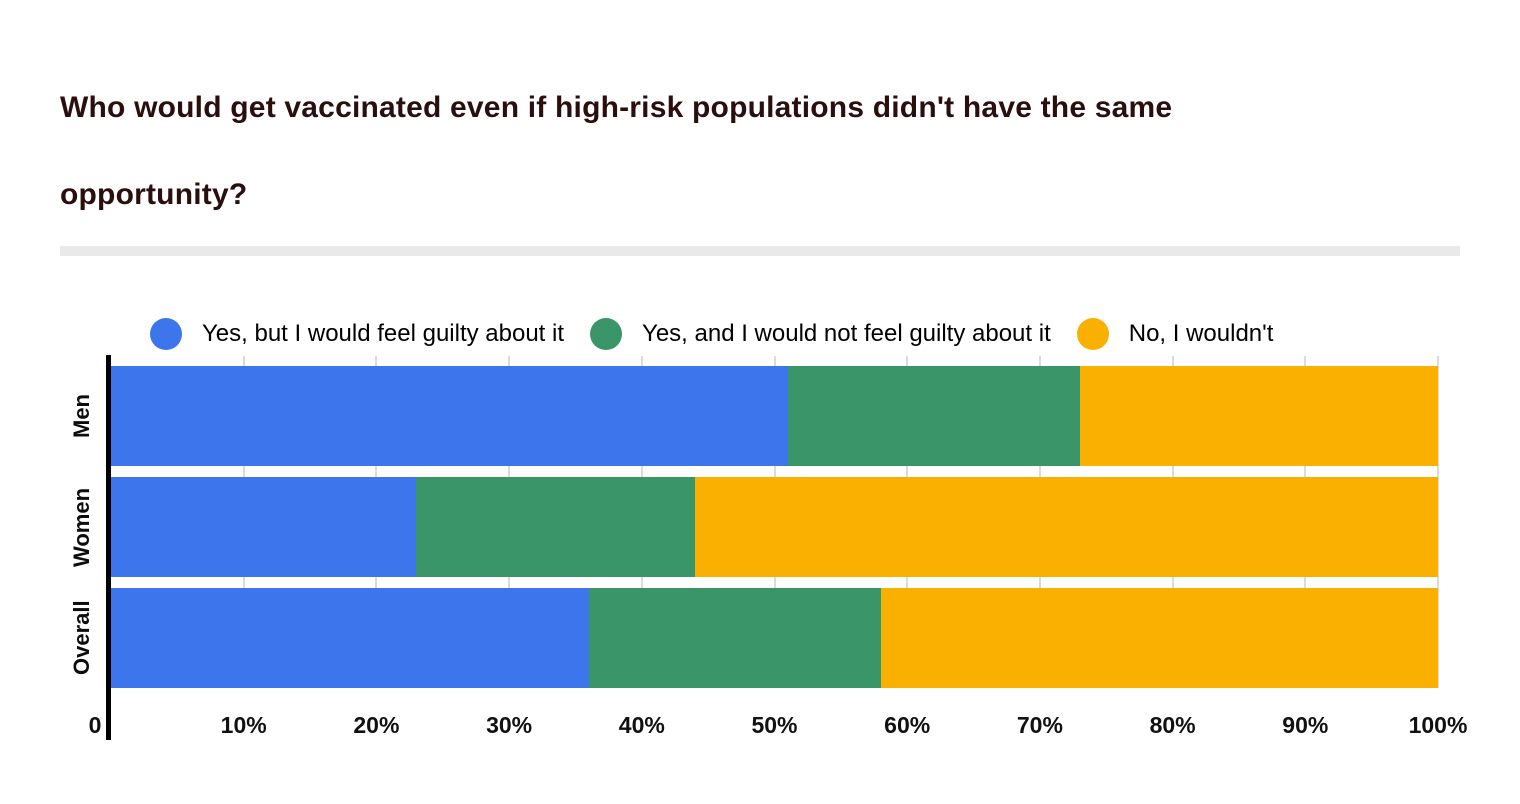 Image resolution: width=1520 pixels, height=804 pixels. What do you see at coordinates (1305, 725) in the screenshot?
I see `x-tick-label: 90%` at bounding box center [1305, 725].